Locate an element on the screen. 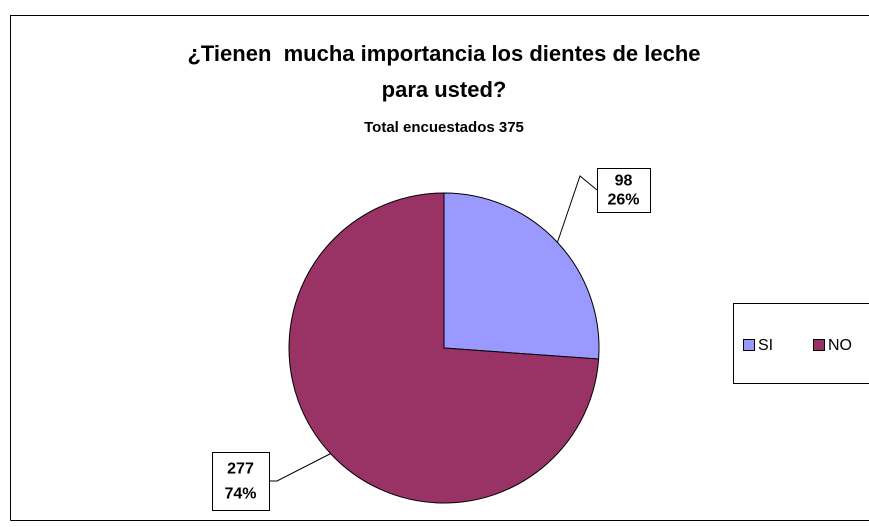  pie-slice is located at coordinates (521, 276).